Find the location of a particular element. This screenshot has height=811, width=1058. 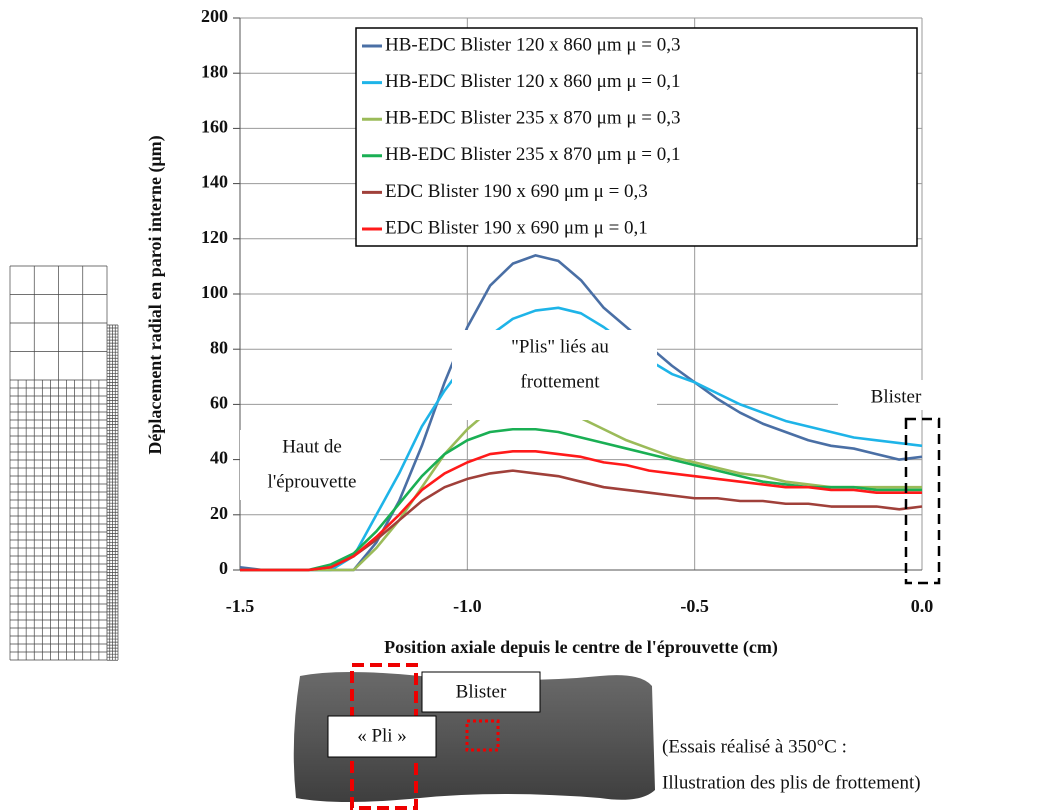

specimen-photo is located at coordinates (474, 737).